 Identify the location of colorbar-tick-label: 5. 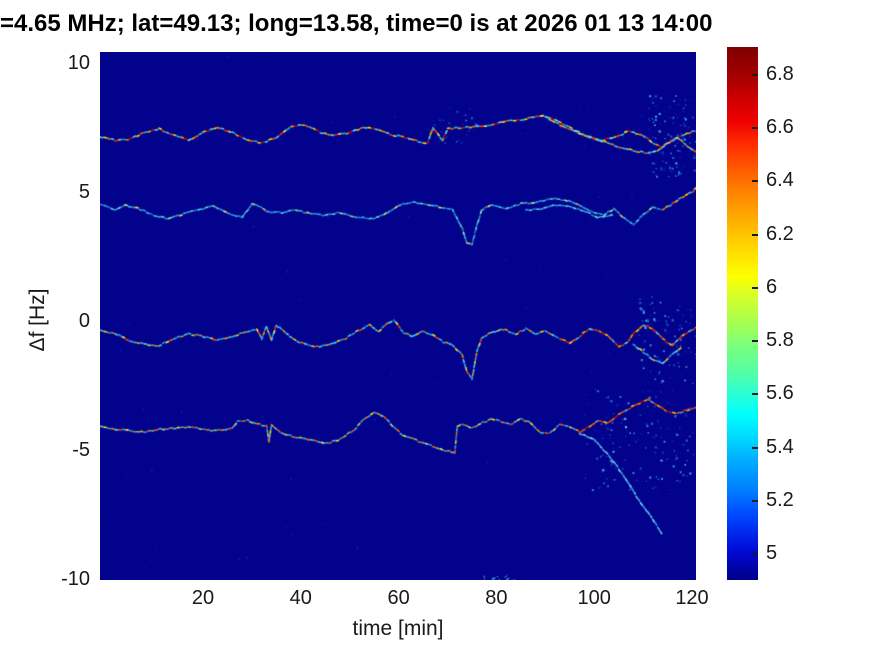
(772, 553).